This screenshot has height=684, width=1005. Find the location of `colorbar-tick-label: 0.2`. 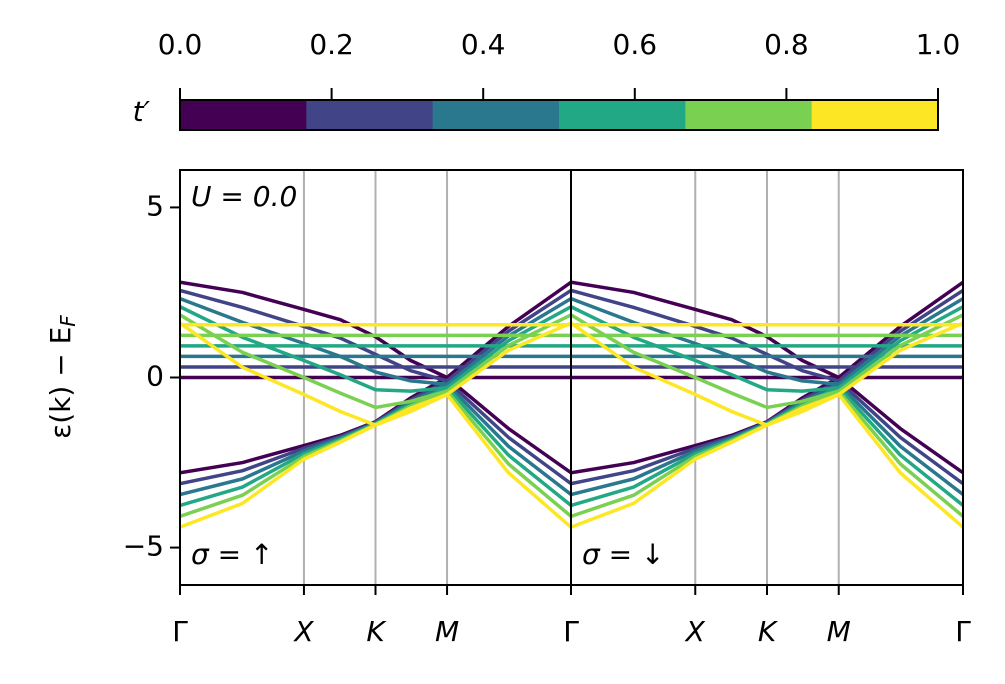

colorbar-tick-label: 0.2 is located at coordinates (331, 44).